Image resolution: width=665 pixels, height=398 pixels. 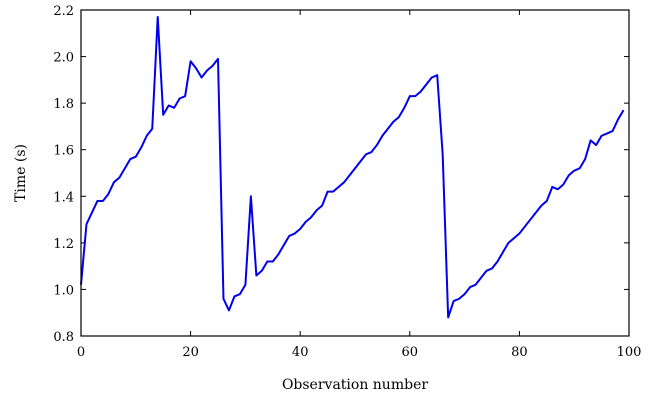 I want to click on y-tick-label: 1.0, so click(x=63, y=290).